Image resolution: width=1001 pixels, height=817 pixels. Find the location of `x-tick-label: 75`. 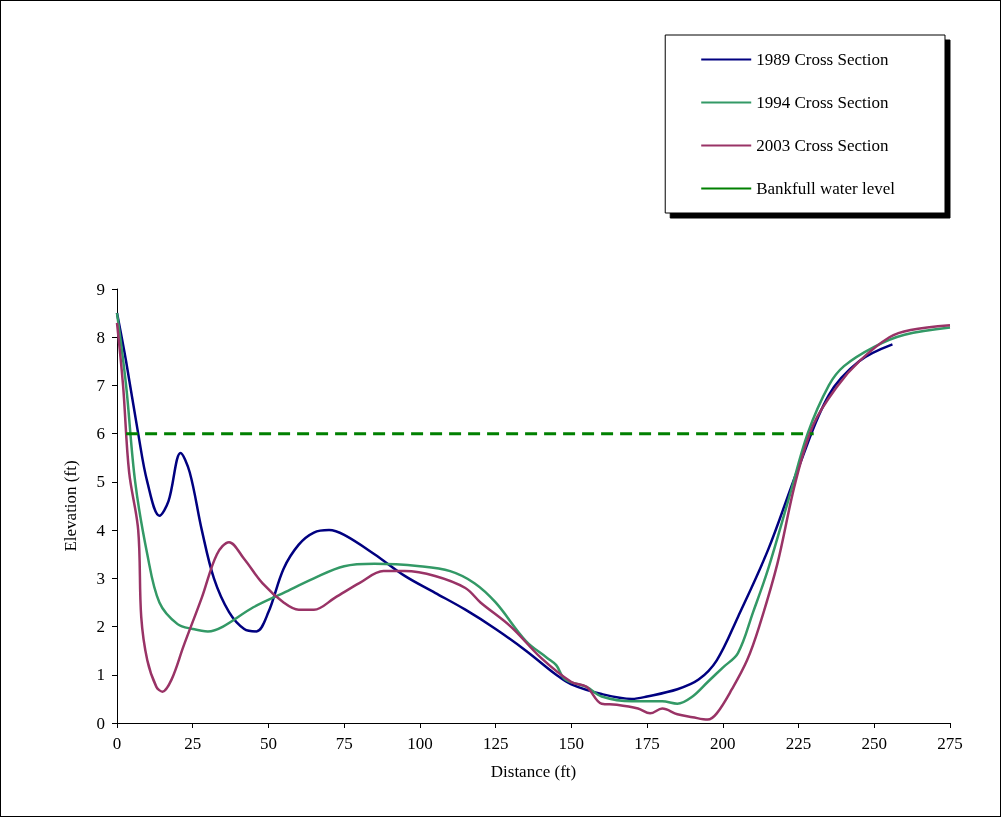

x-tick-label: 75 is located at coordinates (344, 743).